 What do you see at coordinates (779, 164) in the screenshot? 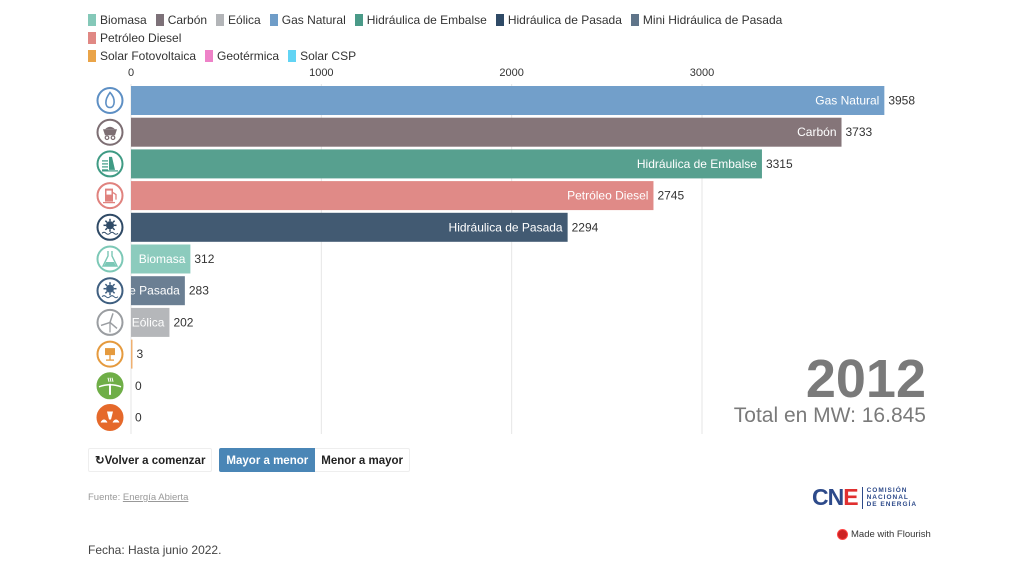
I see `value-label: 3315` at bounding box center [779, 164].